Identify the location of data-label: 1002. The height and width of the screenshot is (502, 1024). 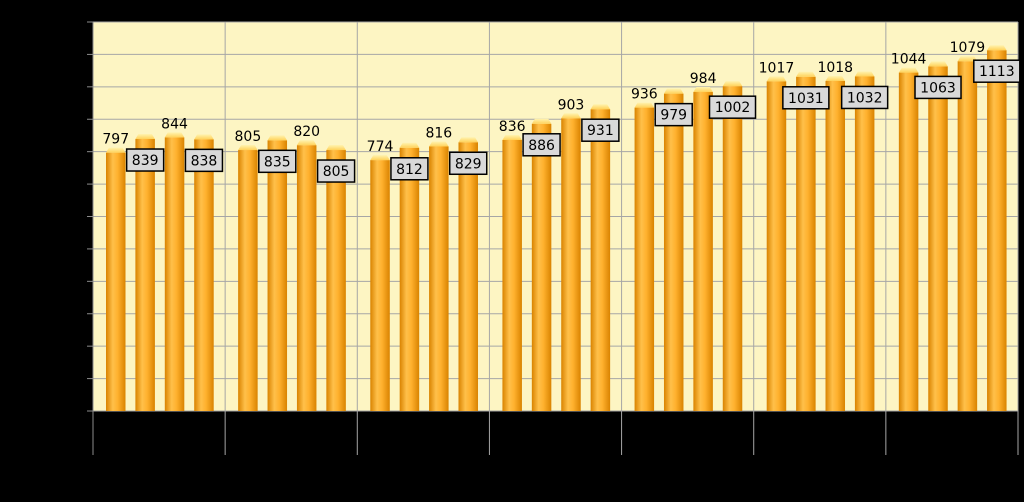
(733, 108).